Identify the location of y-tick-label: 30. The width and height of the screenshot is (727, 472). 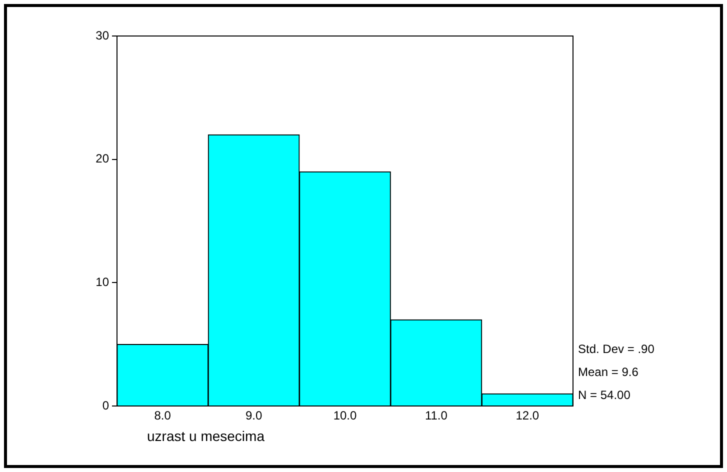
(103, 35).